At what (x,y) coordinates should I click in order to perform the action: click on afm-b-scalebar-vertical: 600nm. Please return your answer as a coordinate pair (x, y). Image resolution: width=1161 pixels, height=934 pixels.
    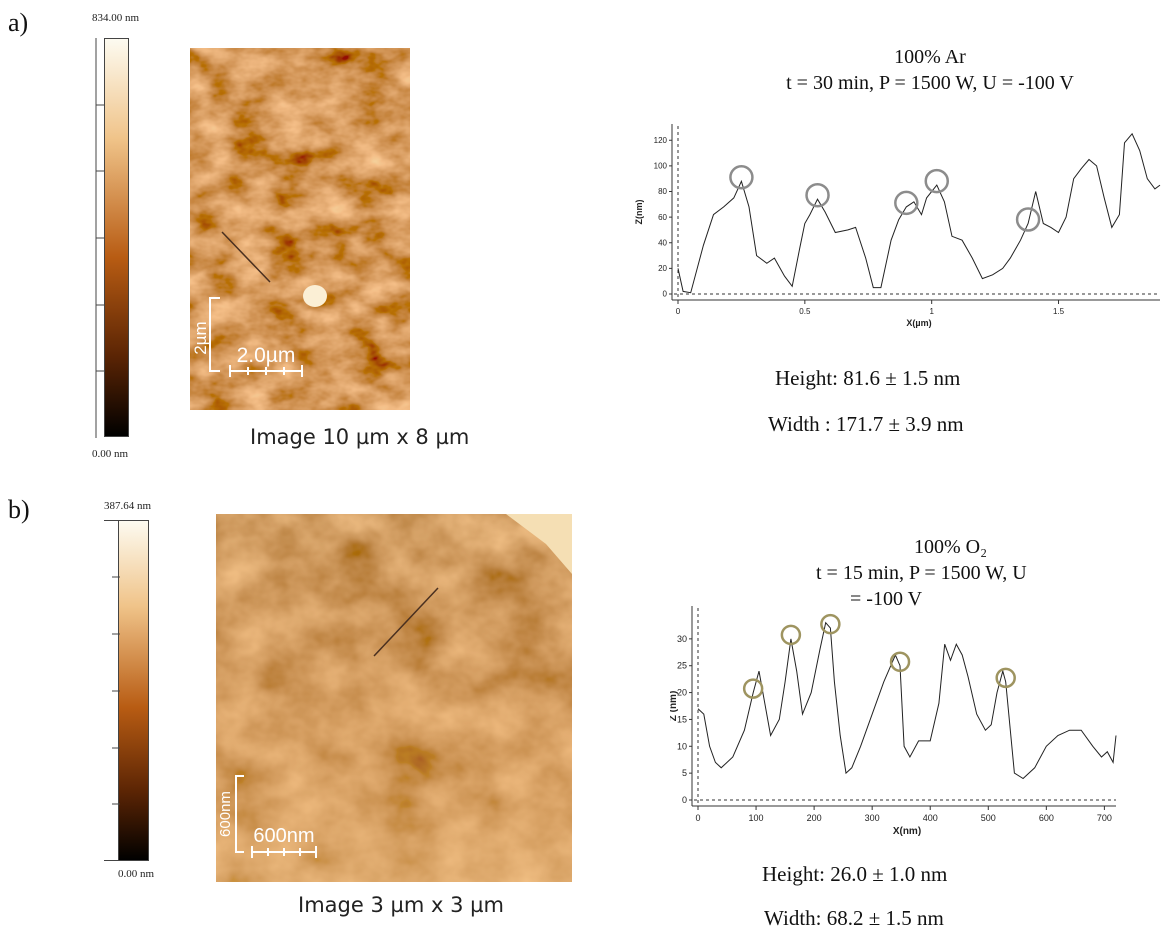
    Looking at the image, I should click on (225, 814).